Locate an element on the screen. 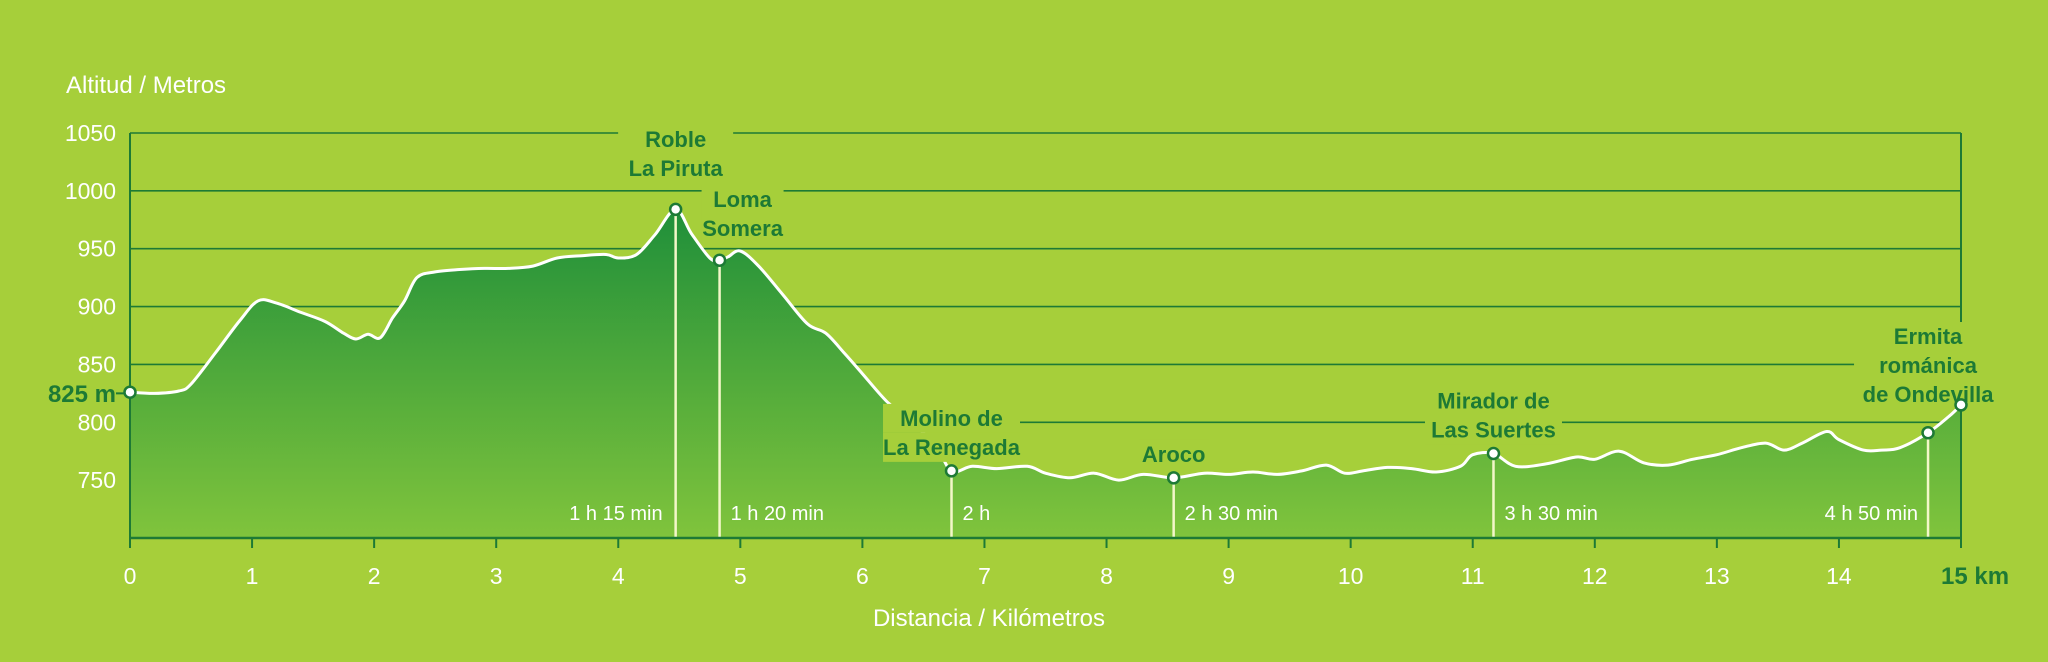 This screenshot has height=662, width=2048. x-tick-label: 11 is located at coordinates (1473, 576).